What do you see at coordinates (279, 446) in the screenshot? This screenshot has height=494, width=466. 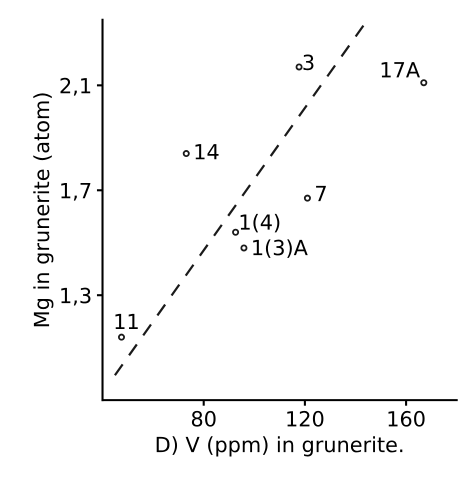 I see `x-axis-title: D) V (ppm) in grunerite.` at bounding box center [279, 446].